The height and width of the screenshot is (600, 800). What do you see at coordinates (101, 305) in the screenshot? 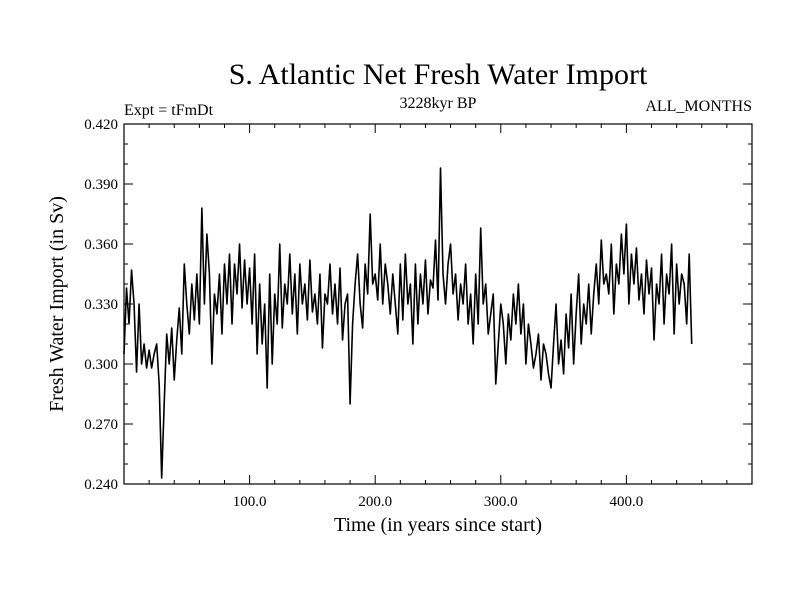
I see `y-tick-label: 0.330` at bounding box center [101, 305].